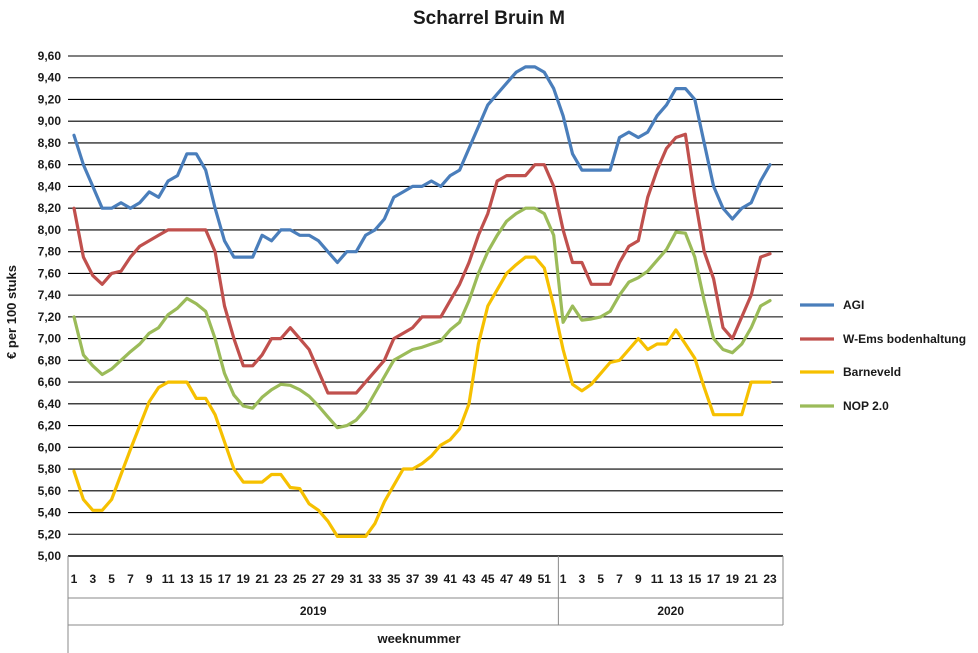 The width and height of the screenshot is (978, 653). Describe the element at coordinates (50, 121) in the screenshot. I see `y-tick-label: 9,00` at that location.